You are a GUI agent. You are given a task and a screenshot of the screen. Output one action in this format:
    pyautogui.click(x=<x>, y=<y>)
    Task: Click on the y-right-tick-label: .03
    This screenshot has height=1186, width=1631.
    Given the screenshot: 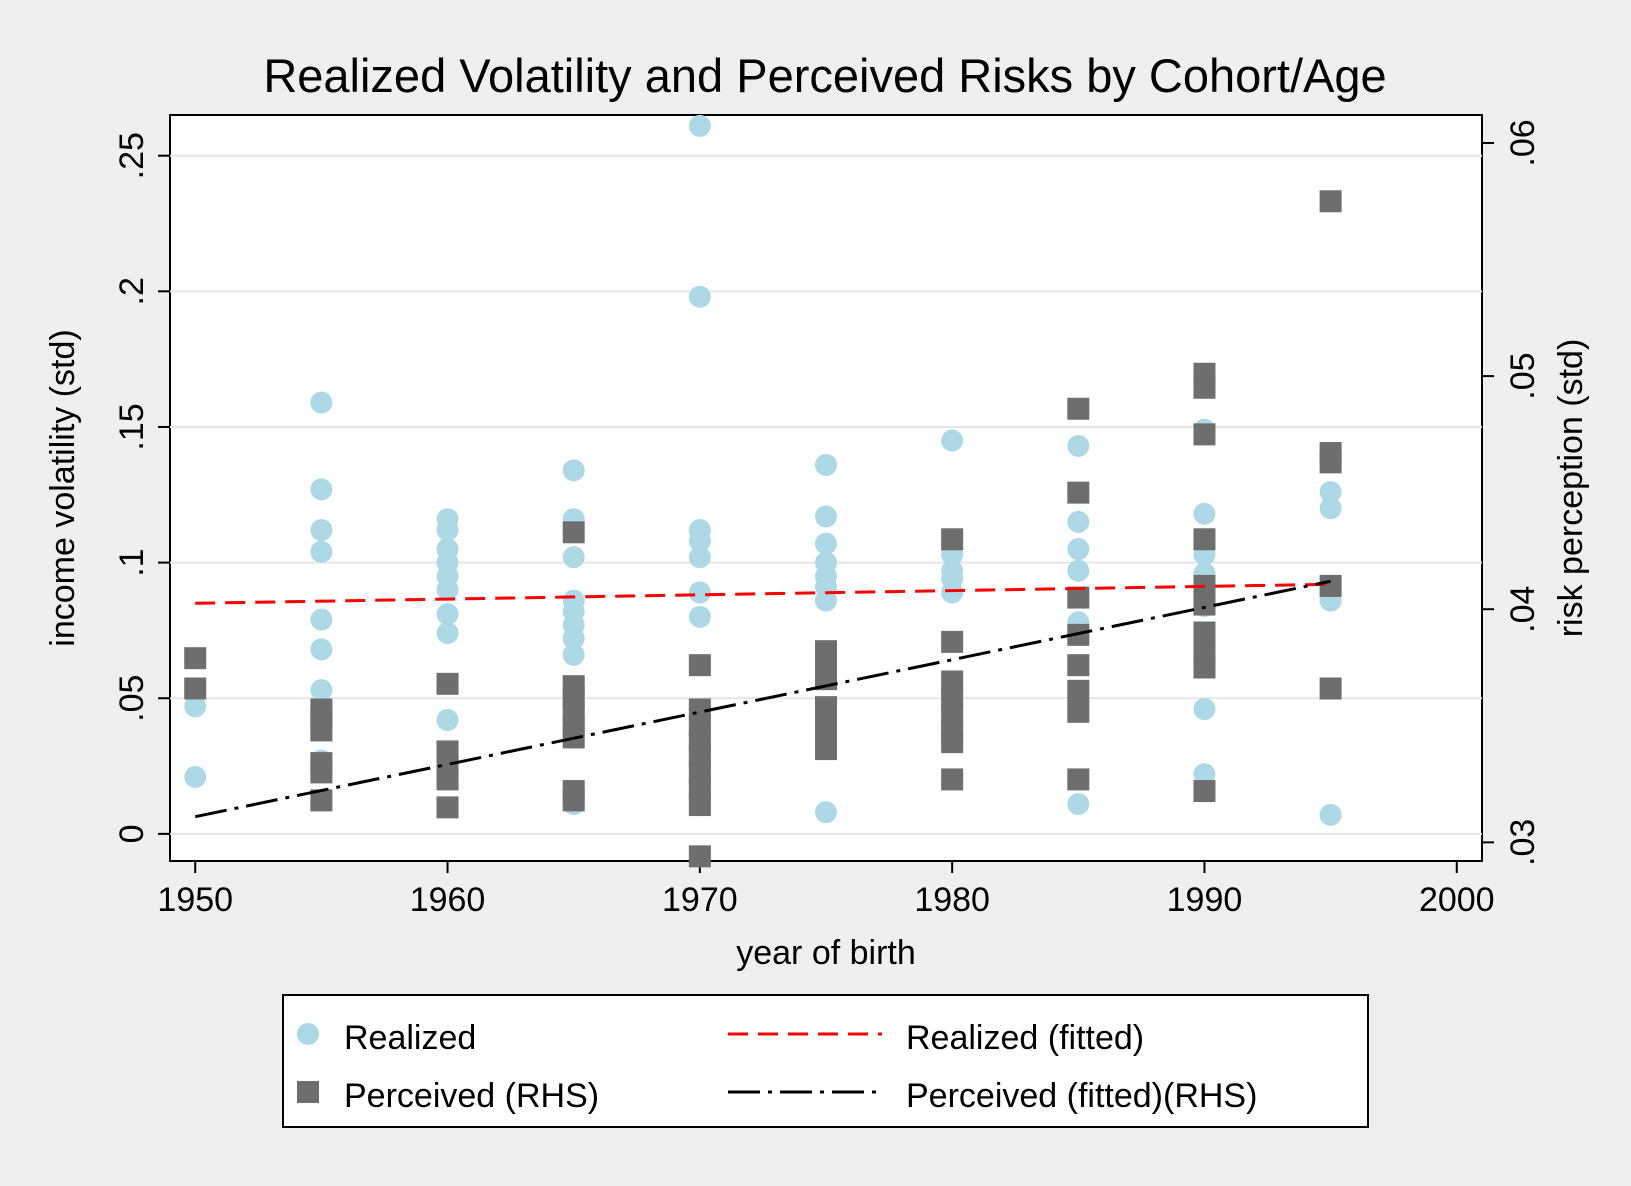 What is the action you would take?
    pyautogui.click(x=1523, y=842)
    